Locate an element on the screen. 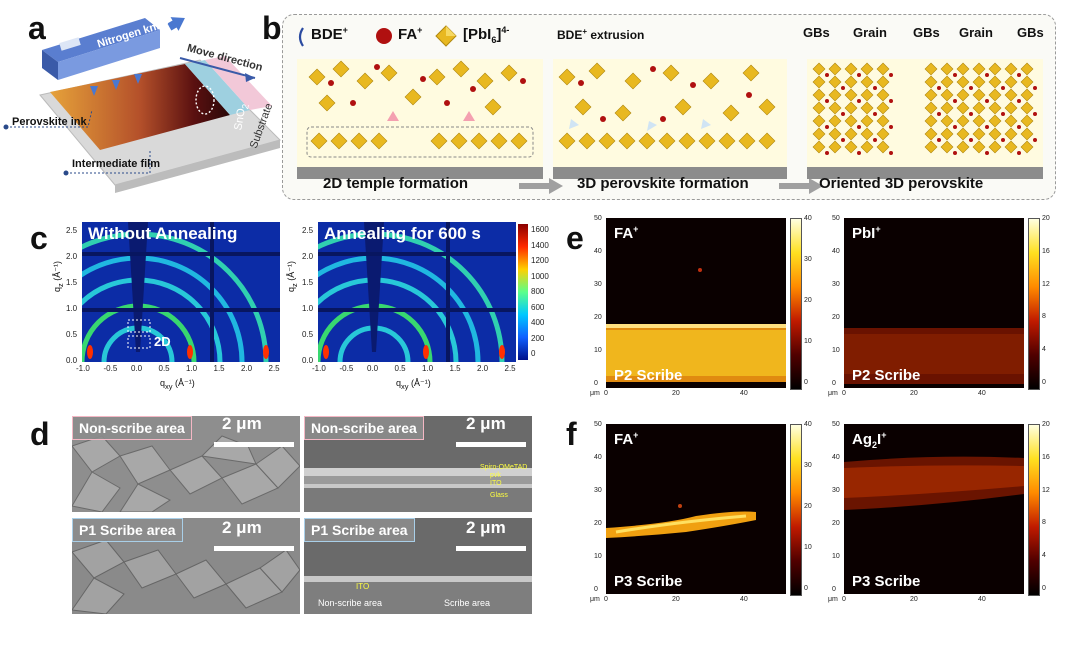 Image resolution: width=1080 pixels, height=646 pixels. scribe-label: P2 Scribe is located at coordinates (886, 375).